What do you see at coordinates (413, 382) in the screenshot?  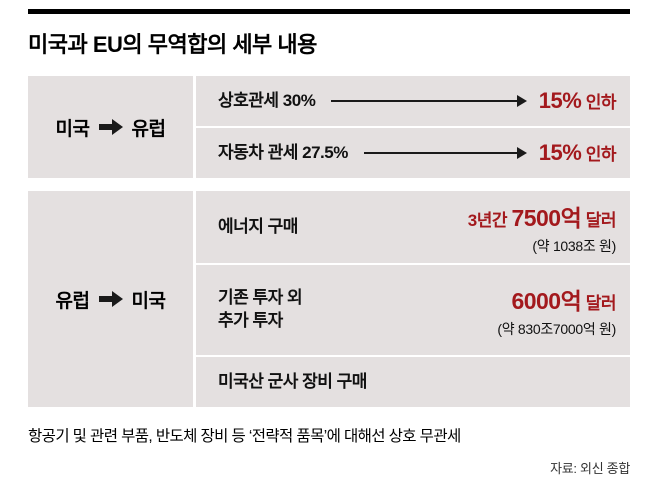 I see `military-equipment-row: 미국산 군사 장비 구매` at bounding box center [413, 382].